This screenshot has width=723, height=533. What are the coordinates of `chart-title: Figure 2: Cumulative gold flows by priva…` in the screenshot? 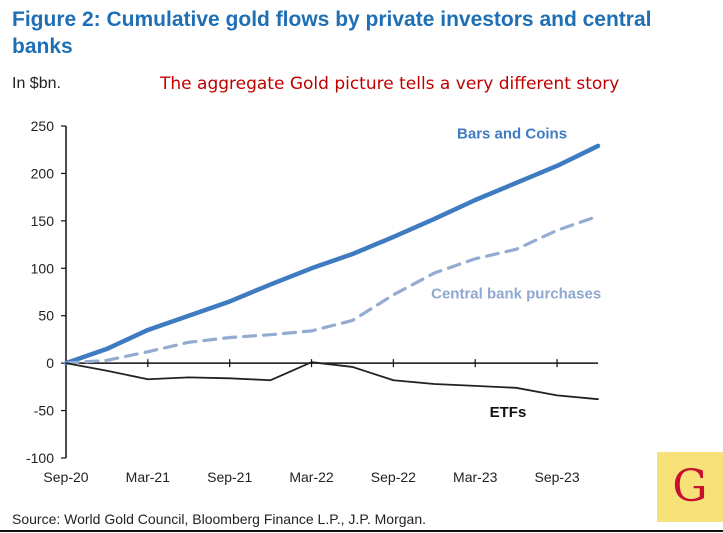 It's located at (332, 33).